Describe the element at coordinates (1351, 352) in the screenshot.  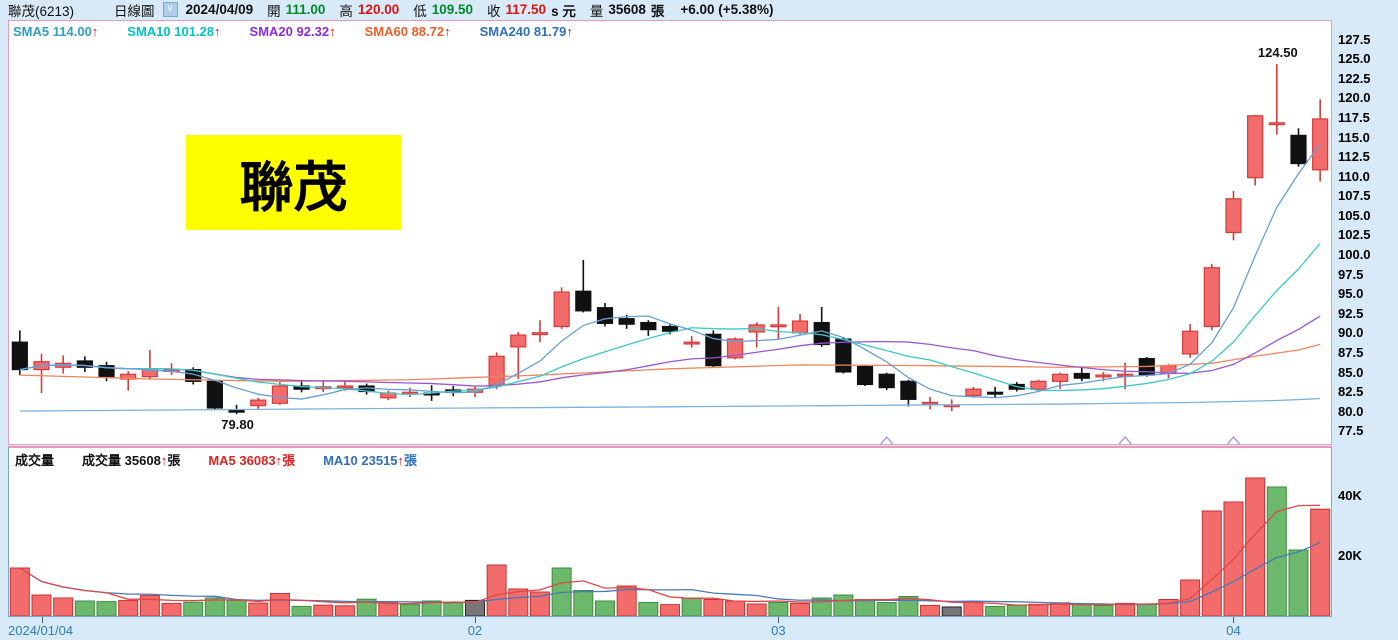
I see `price-tick-label: 87.5` at that location.